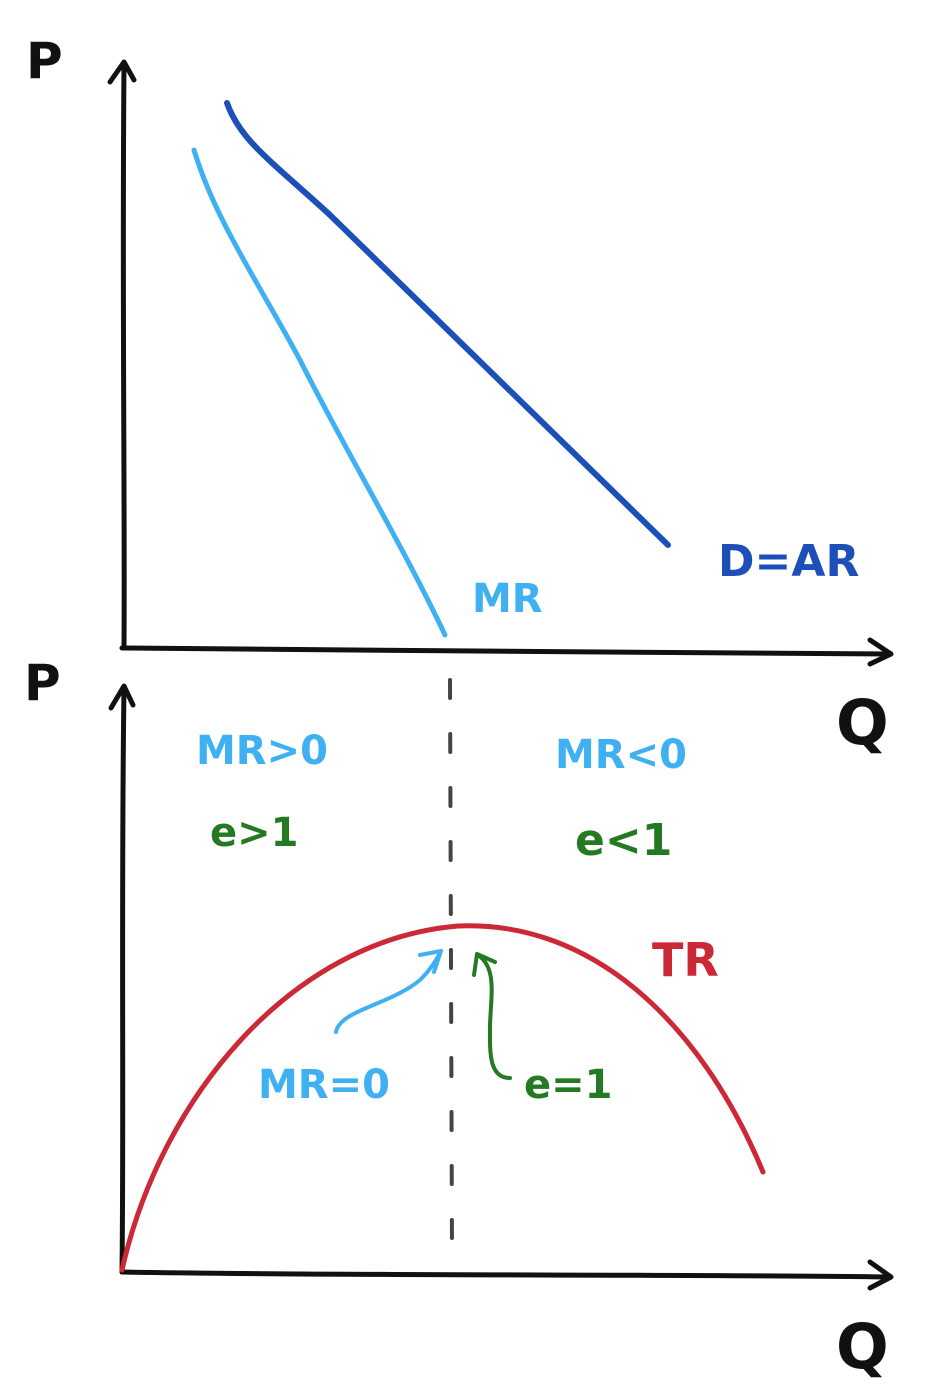  What do you see at coordinates (862, 722) in the screenshot?
I see `top-x-axis-label: Q` at bounding box center [862, 722].